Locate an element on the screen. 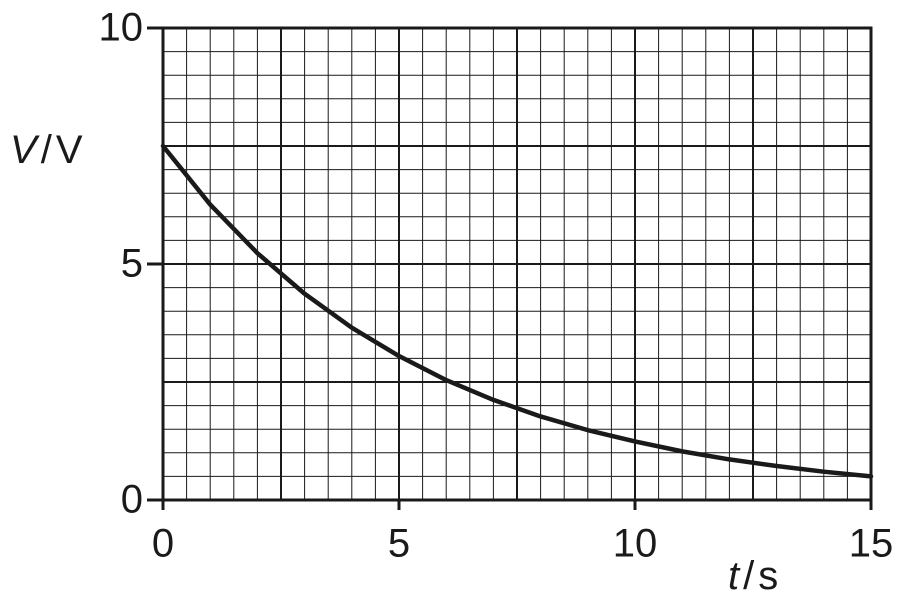  x-tick-label: 0 is located at coordinates (163, 544).